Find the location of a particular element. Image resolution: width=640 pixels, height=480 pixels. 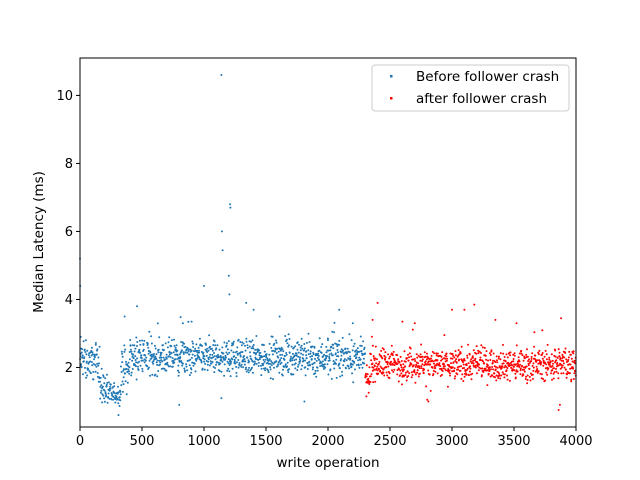

data-point-after-crash-outlier is located at coordinates (559, 404).